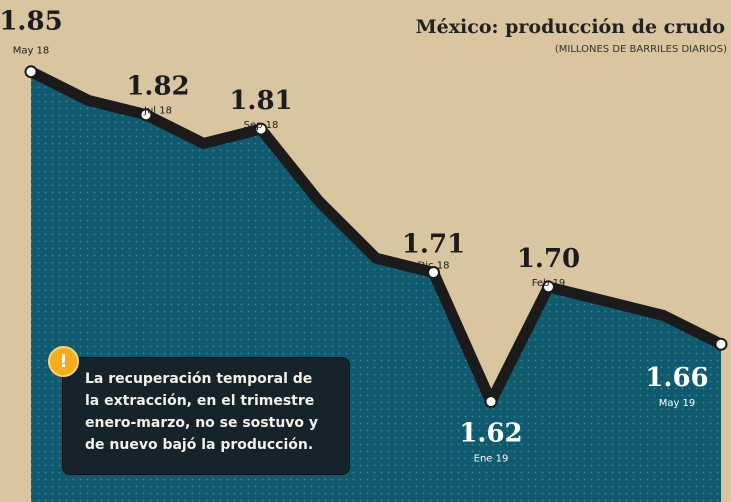 The width and height of the screenshot is (731, 502). What do you see at coordinates (157, 111) in the screenshot?
I see `data-date-label: Jul 18` at bounding box center [157, 111].